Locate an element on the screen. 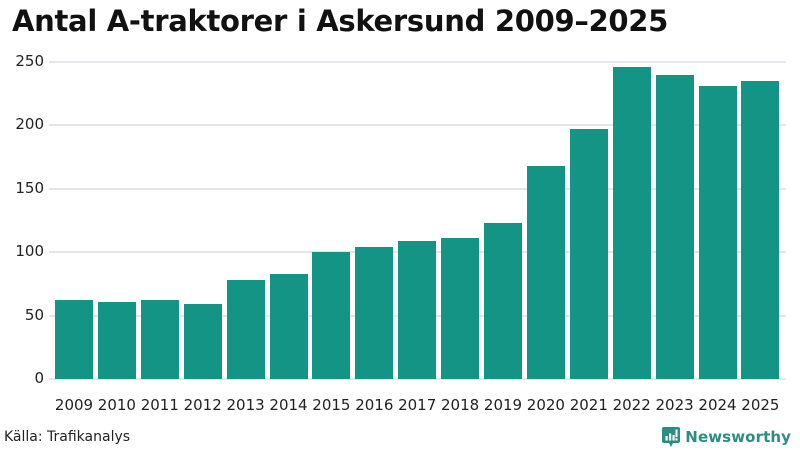 This screenshot has width=800, height=450. bar-2022 is located at coordinates (631, 223).